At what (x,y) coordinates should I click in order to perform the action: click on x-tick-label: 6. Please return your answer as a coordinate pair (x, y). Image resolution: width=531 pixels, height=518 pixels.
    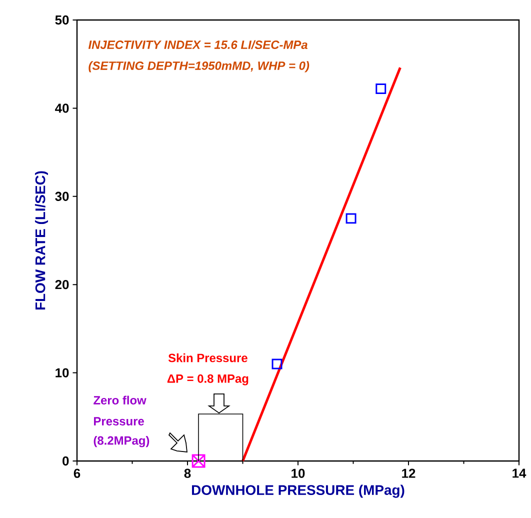
    Looking at the image, I should click on (77, 473).